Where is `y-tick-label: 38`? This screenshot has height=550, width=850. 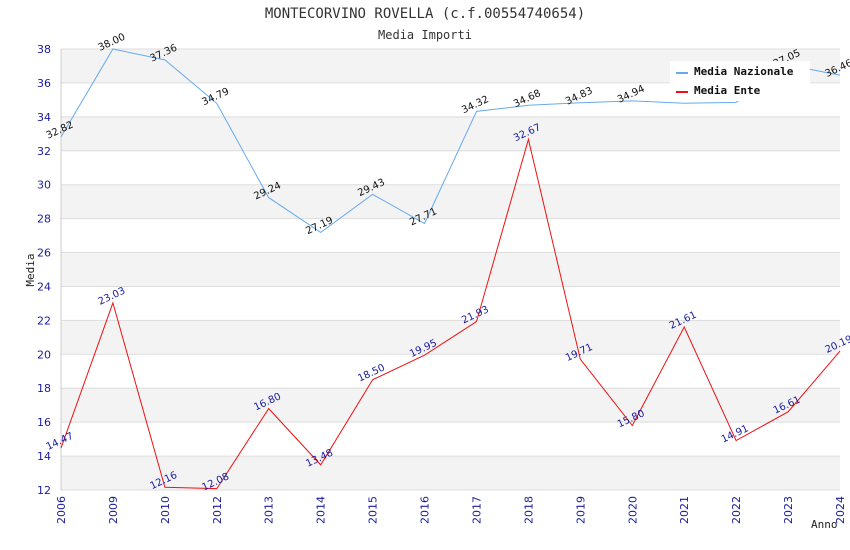
y-tick-label: 38 is located at coordinates (44, 49).